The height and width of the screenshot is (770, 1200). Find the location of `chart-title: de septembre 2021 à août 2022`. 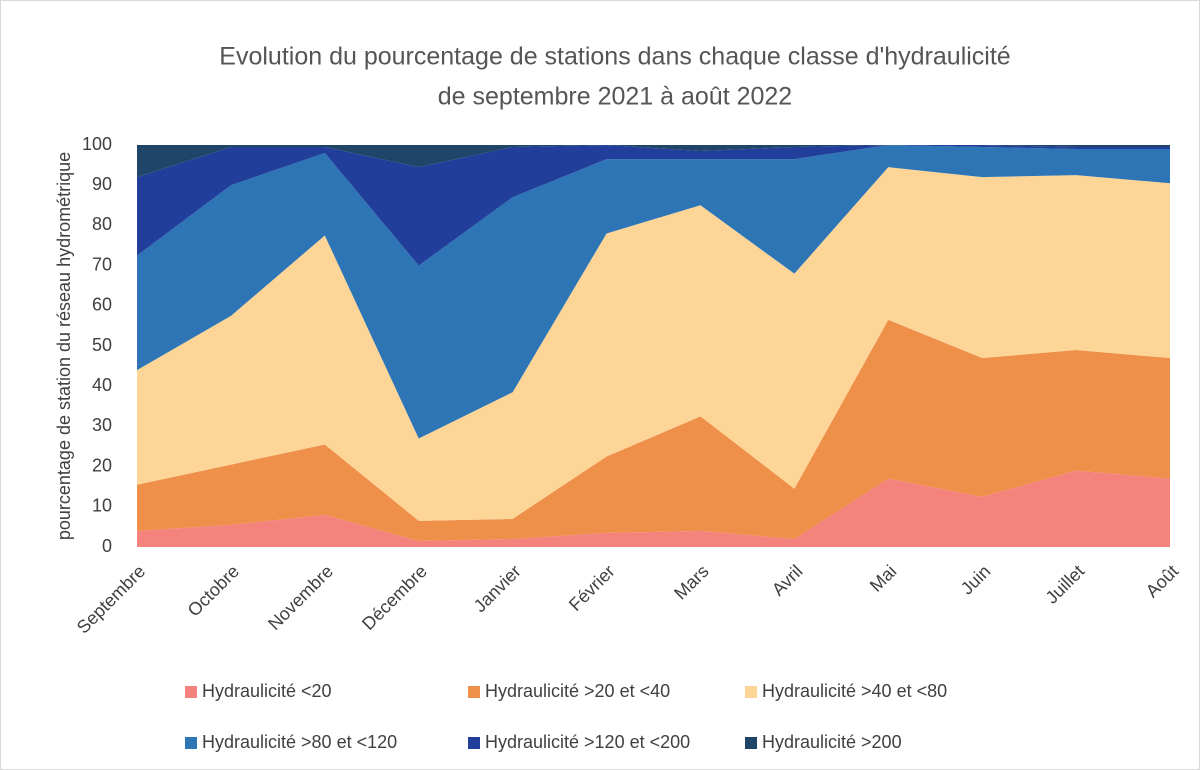

chart-title: de septembre 2021 à août 2022 is located at coordinates (615, 97).